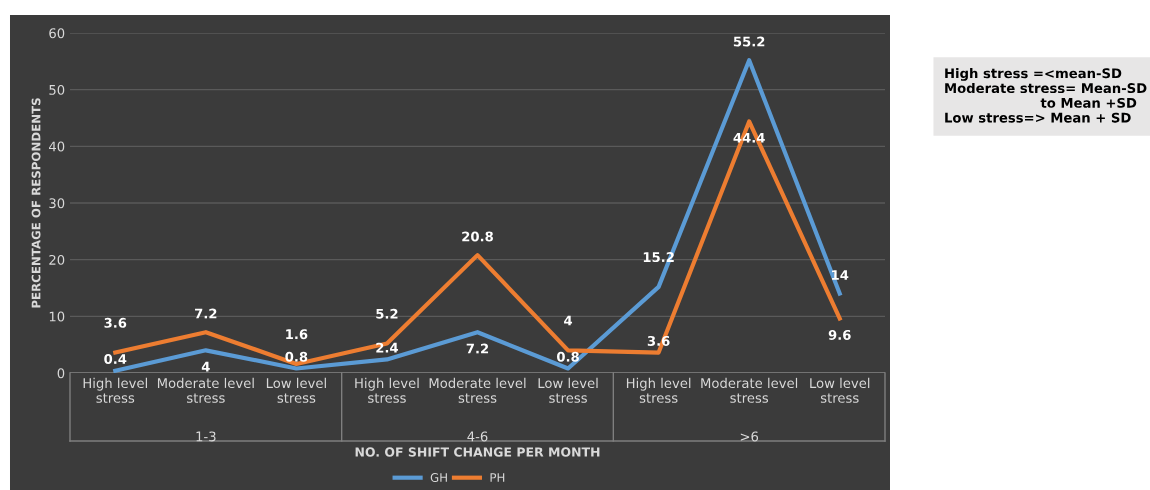 This screenshot has height=490, width=1150. I want to click on y-tick-label: 30, so click(57, 203).